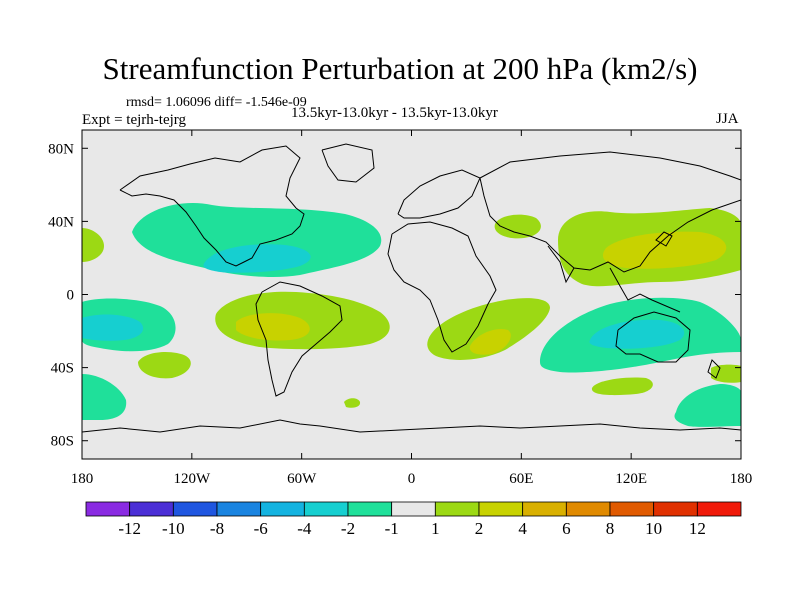  I want to click on east-edge-positive-region, so click(726, 373).